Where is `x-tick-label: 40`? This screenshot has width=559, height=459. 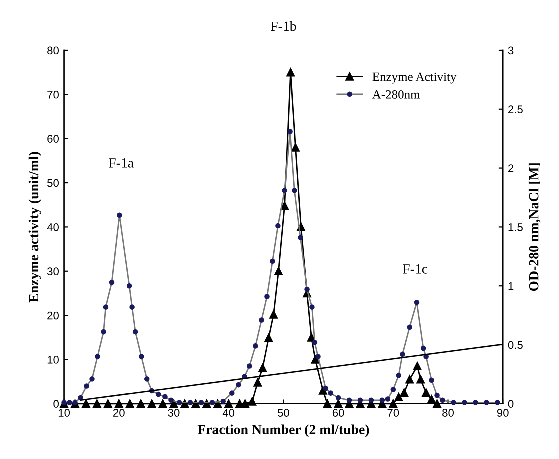 x-tick-label: 40 is located at coordinates (228, 413).